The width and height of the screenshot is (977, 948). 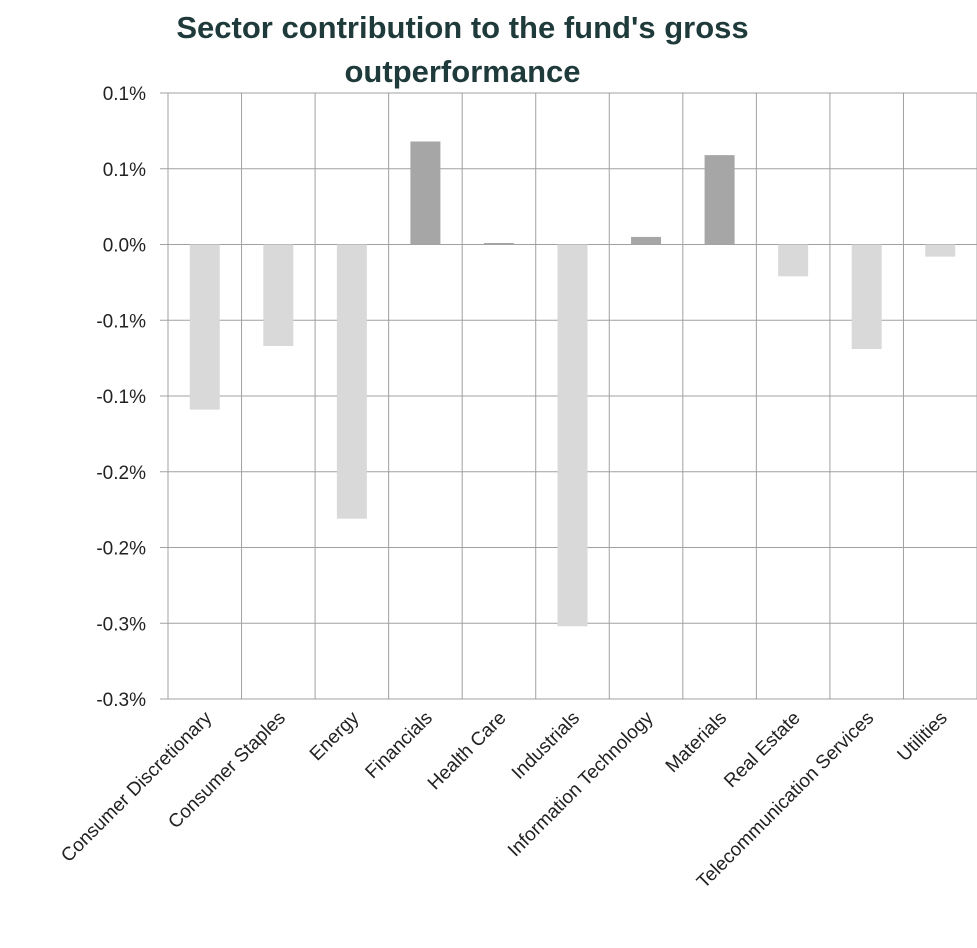 I want to click on x-category-label: Information Technology, so click(x=581, y=784).